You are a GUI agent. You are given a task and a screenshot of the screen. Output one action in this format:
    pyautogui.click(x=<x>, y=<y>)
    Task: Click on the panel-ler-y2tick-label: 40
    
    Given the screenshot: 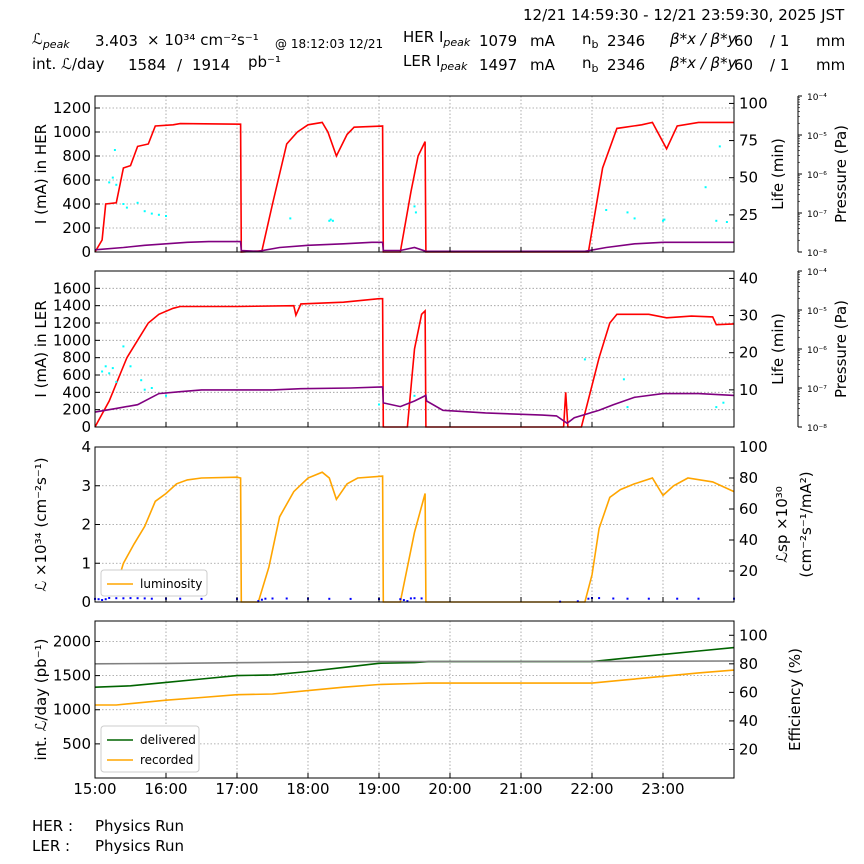 What is the action you would take?
    pyautogui.click(x=748, y=278)
    